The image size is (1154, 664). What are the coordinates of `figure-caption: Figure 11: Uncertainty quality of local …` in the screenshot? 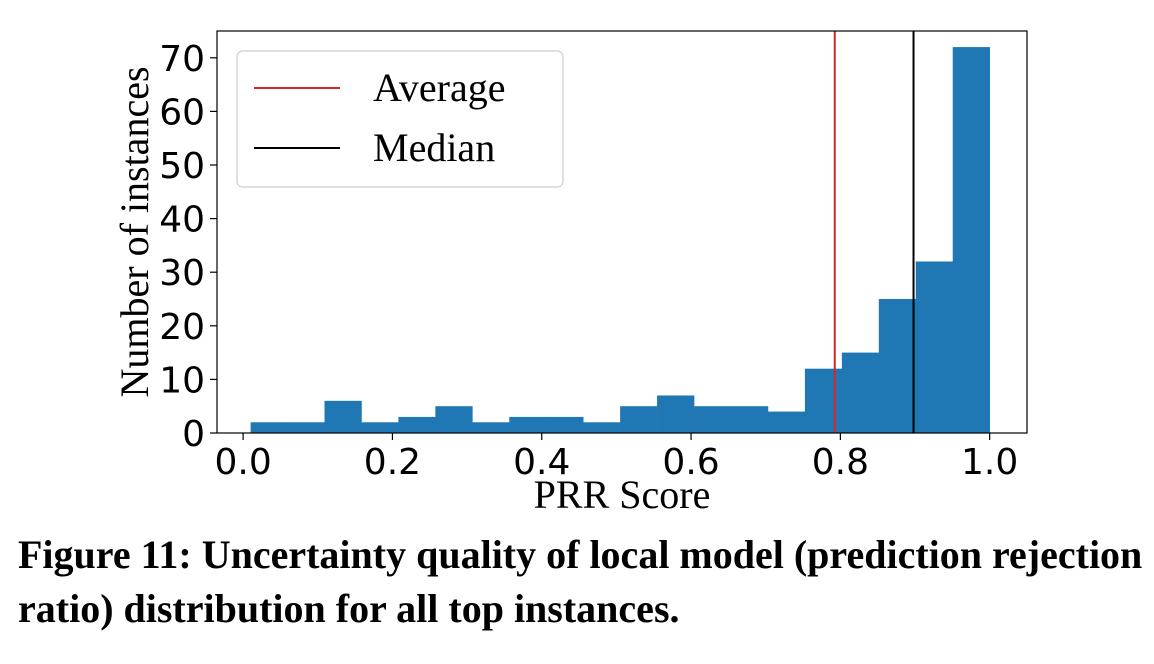 It's located at (580, 581).